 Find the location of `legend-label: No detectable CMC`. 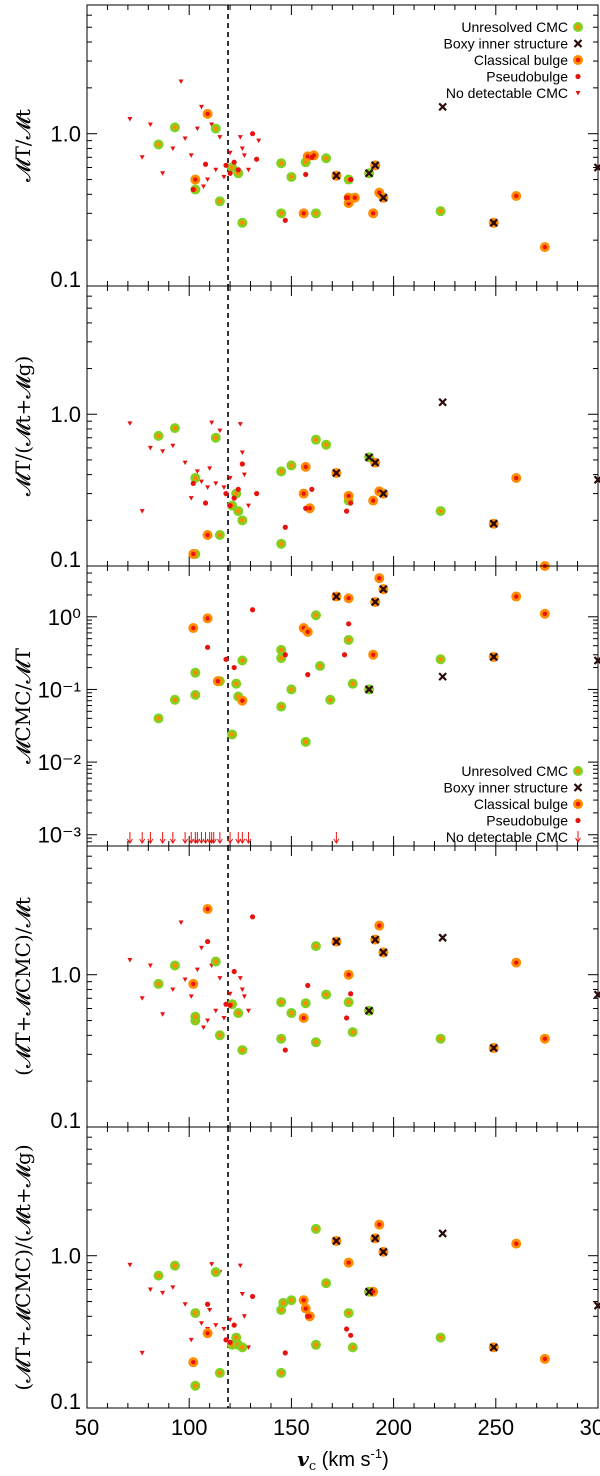

legend-label: No detectable CMC is located at coordinates (507, 93).